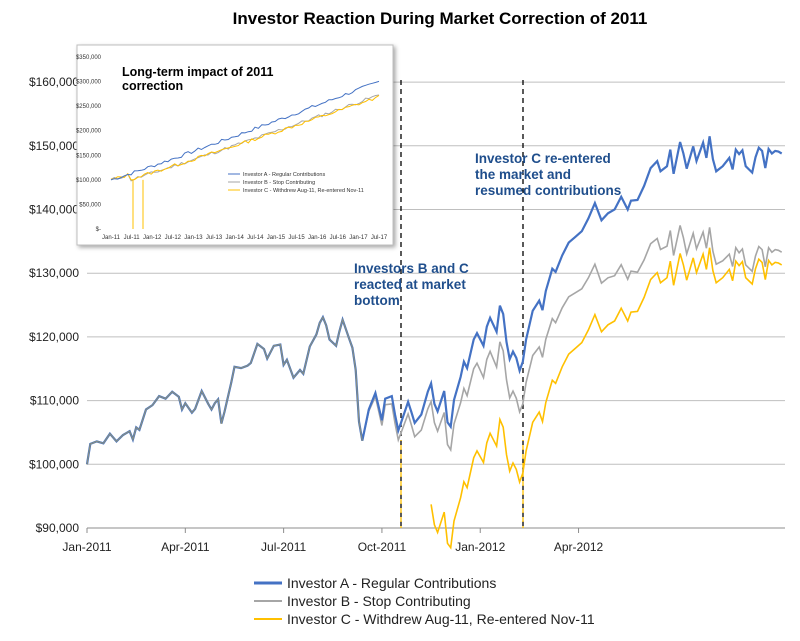 The height and width of the screenshot is (641, 800). What do you see at coordinates (235, 238) in the screenshot?
I see `inset-x-tick-label: Jan-14` at bounding box center [235, 238].